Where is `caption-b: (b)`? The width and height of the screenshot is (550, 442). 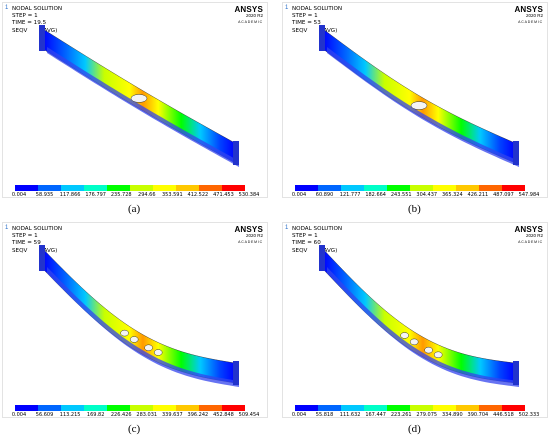 caption-b: (b) is located at coordinates (414, 209).